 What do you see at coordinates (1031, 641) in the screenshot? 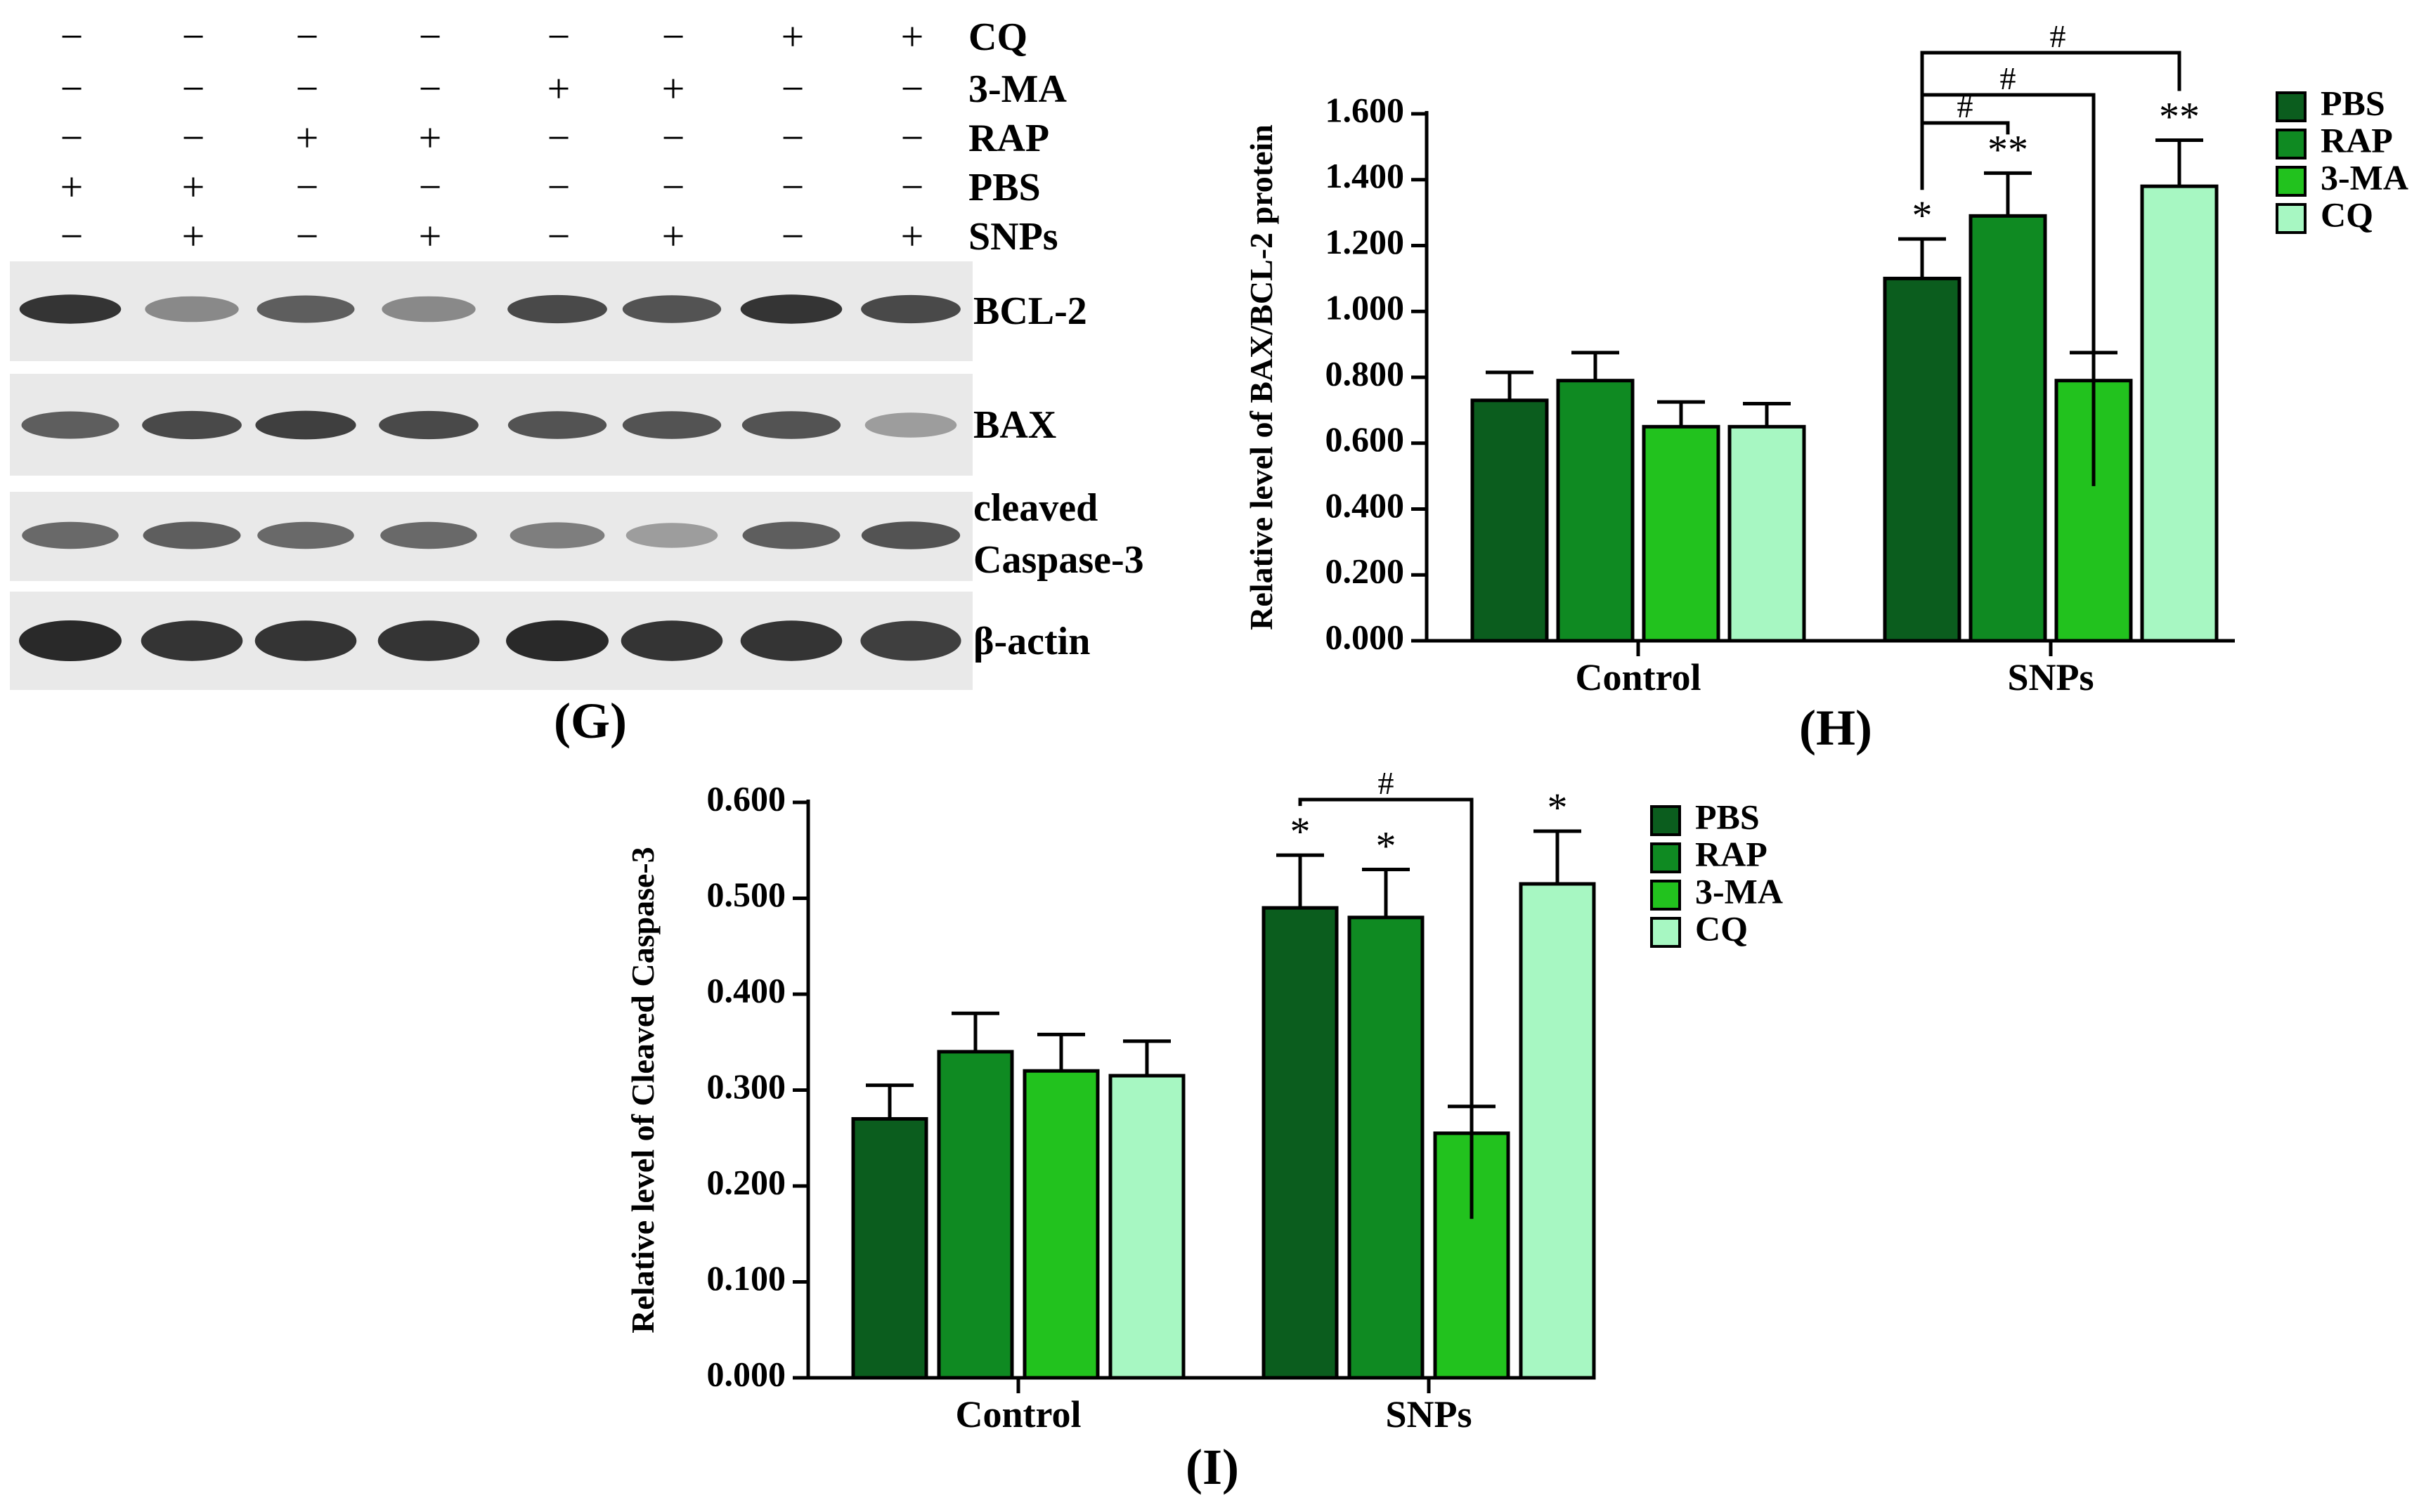
I see `band-label: β-actin` at bounding box center [1031, 641].